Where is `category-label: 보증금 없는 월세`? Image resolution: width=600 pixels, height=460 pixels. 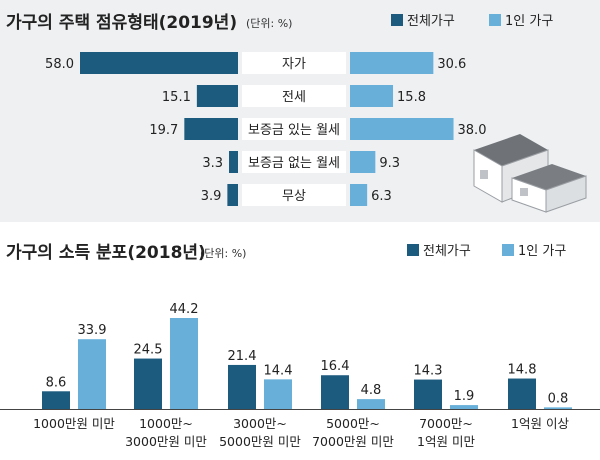
category-label: 보증금 없는 월세 is located at coordinates (294, 163).